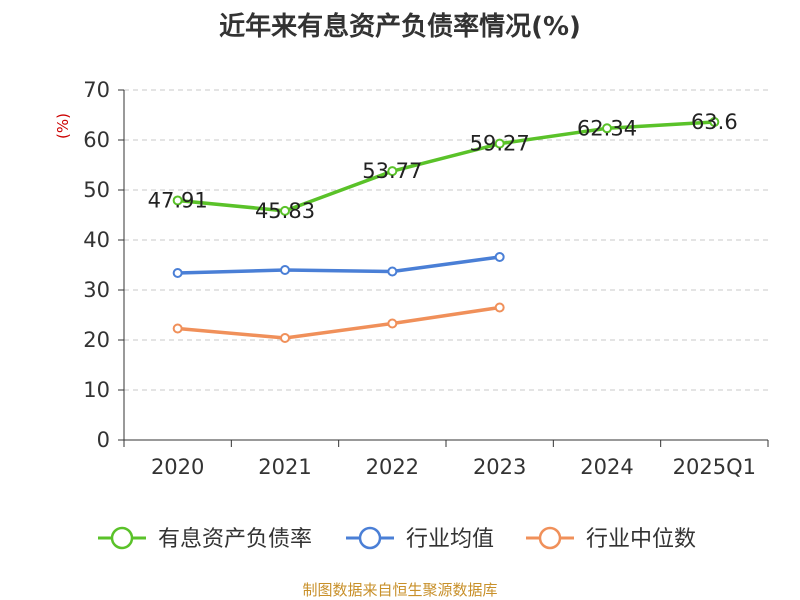  I want to click on y-tick-label-20: 20, so click(96, 340).